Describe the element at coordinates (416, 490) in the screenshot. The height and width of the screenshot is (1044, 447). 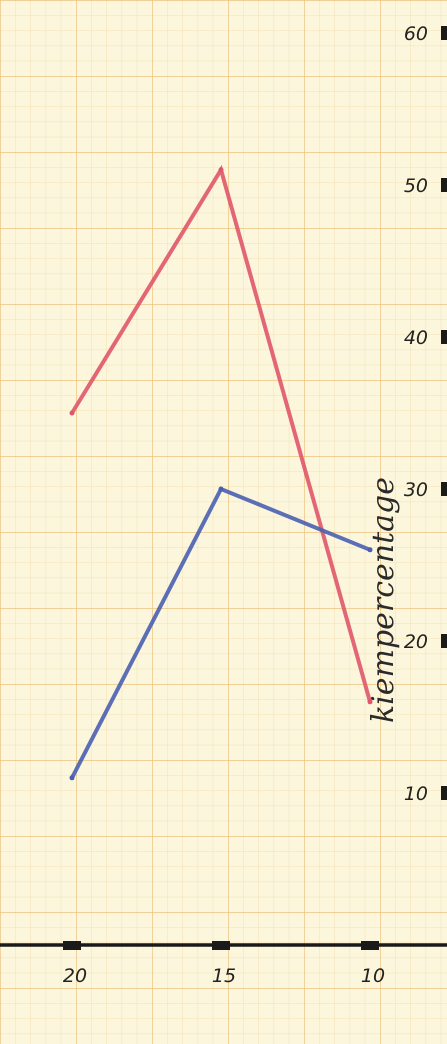
I see `y-tick-label-30: 30` at that location.